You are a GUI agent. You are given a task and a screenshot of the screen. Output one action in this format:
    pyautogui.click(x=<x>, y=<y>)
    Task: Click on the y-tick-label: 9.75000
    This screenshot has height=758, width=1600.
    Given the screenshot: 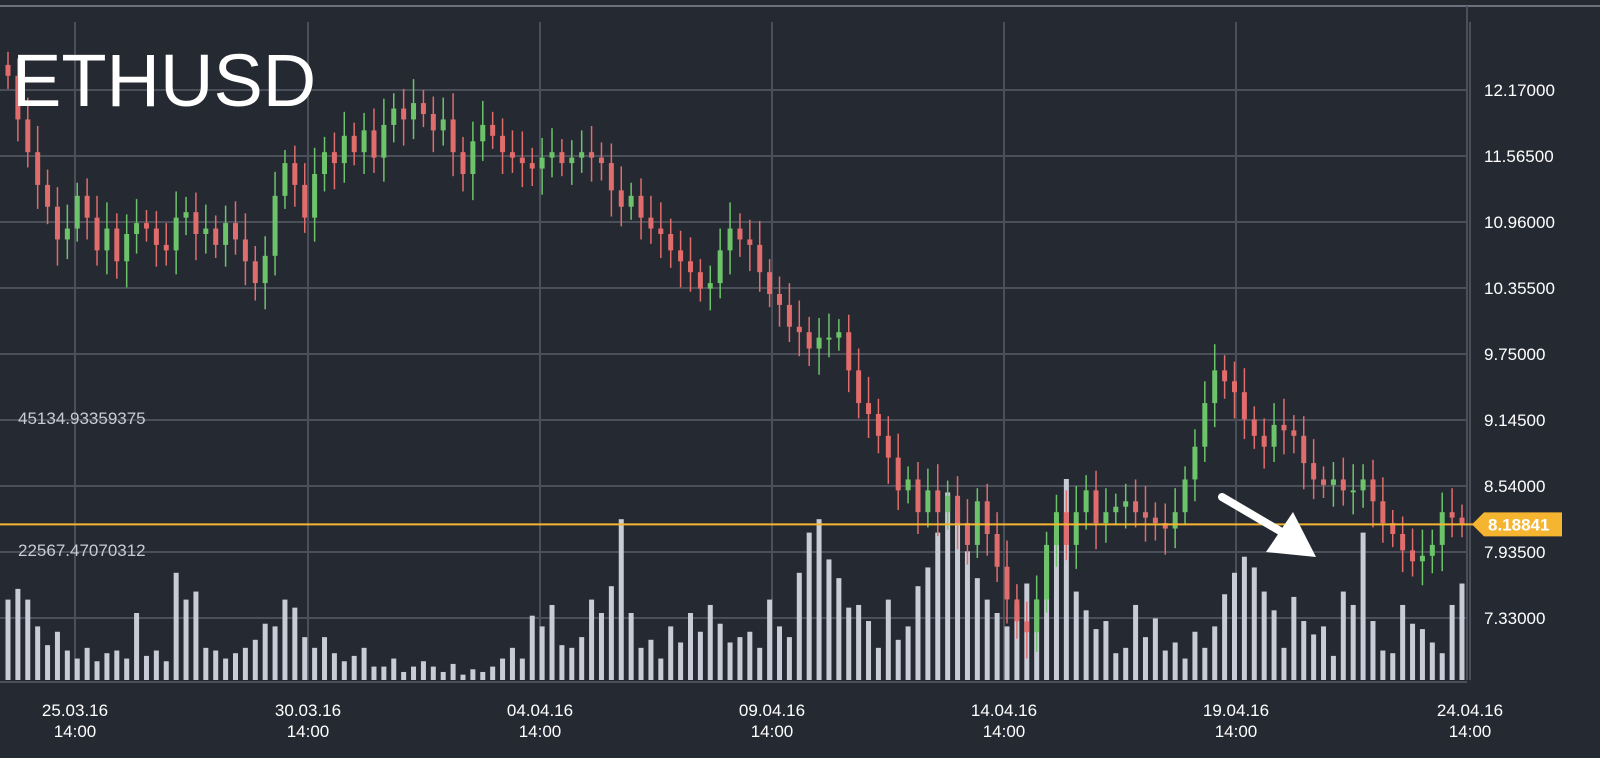 What is the action you would take?
    pyautogui.click(x=1514, y=354)
    